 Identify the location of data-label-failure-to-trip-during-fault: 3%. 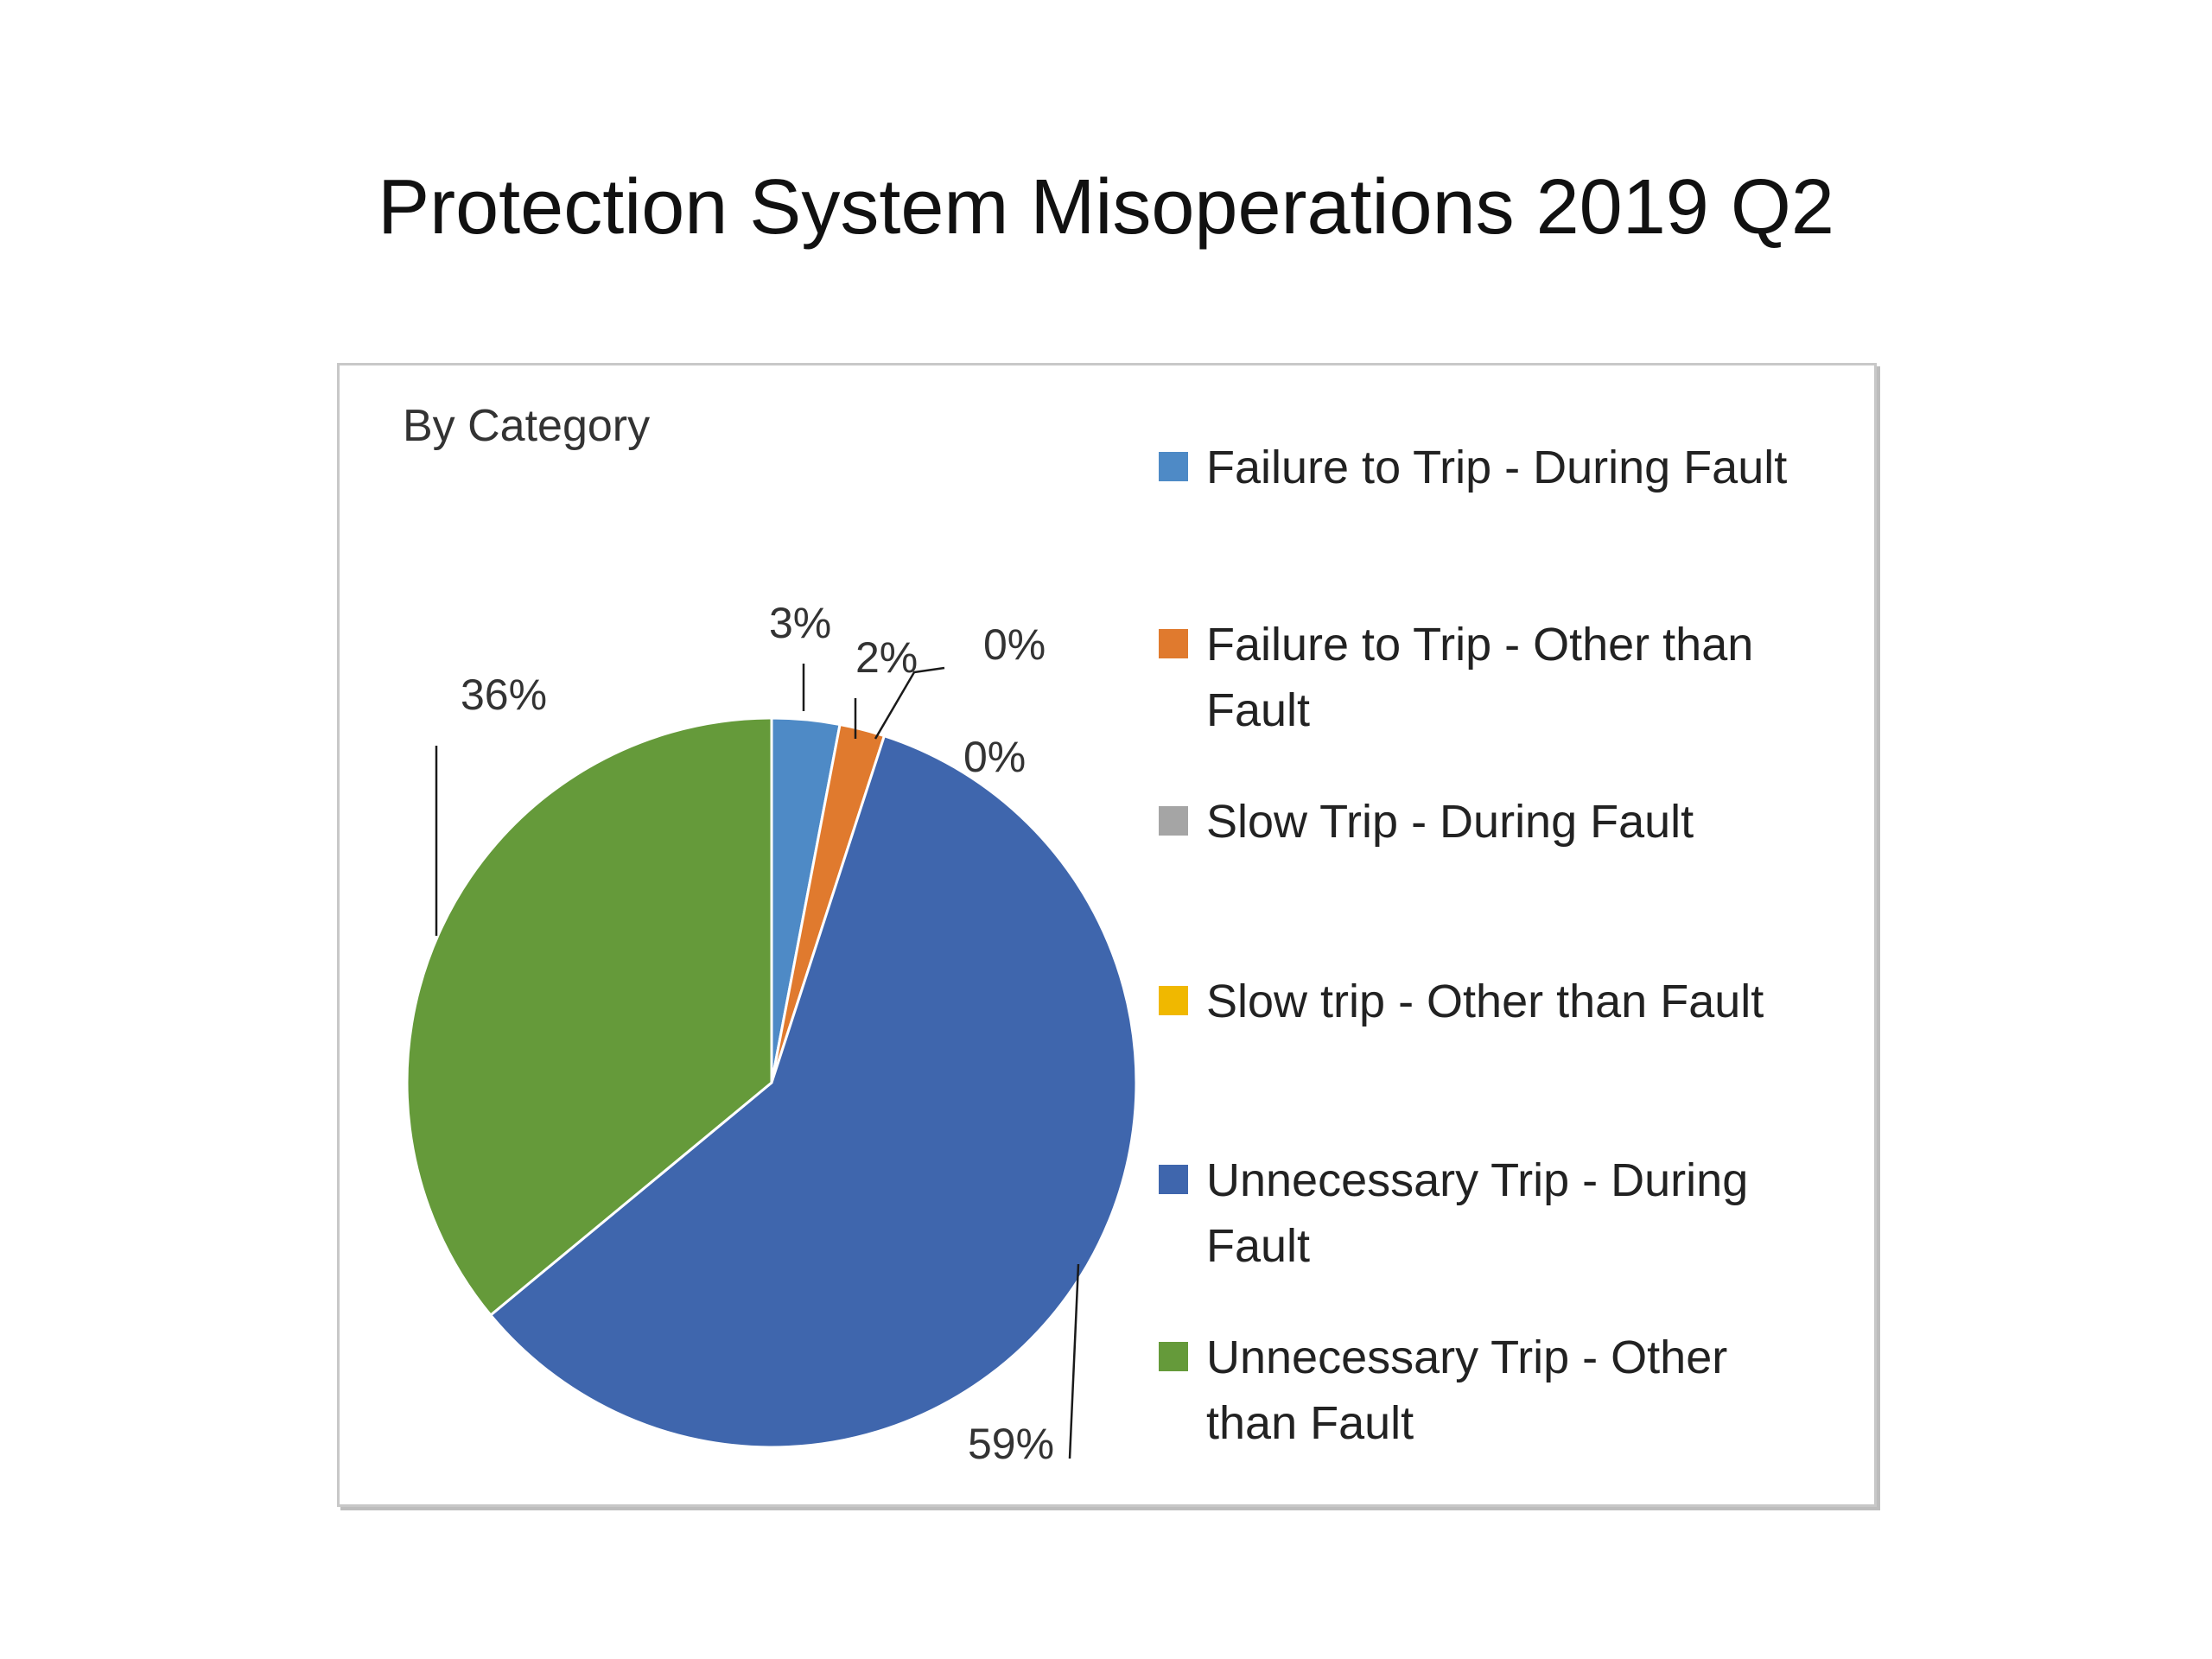
(800, 623).